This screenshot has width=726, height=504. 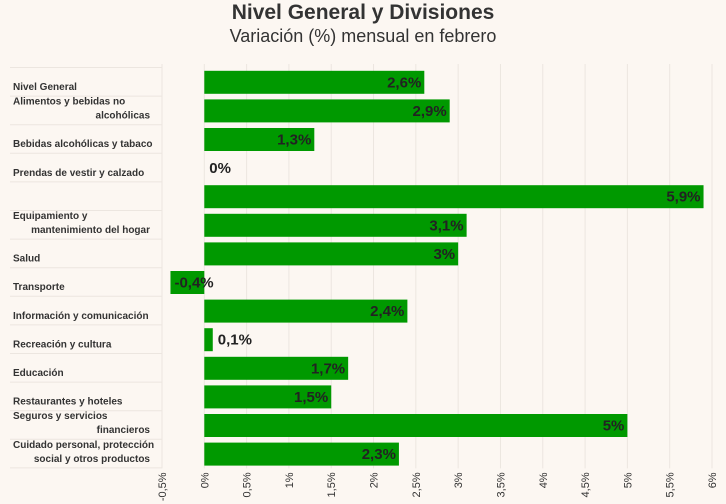 I want to click on category-label: Información y comunicación, so click(x=81, y=316).